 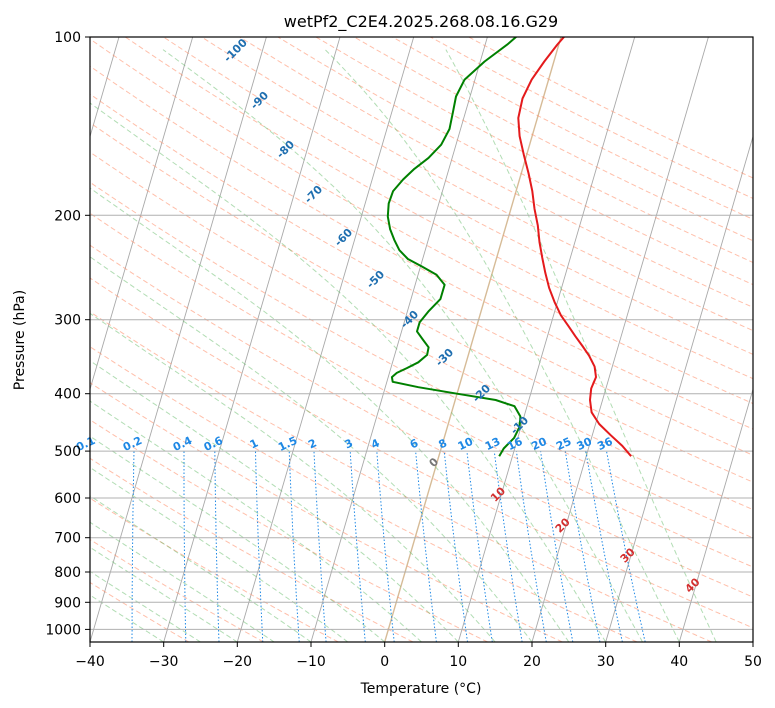 What do you see at coordinates (606, 662) in the screenshot?
I see `x-tick-label: 30` at bounding box center [606, 662].